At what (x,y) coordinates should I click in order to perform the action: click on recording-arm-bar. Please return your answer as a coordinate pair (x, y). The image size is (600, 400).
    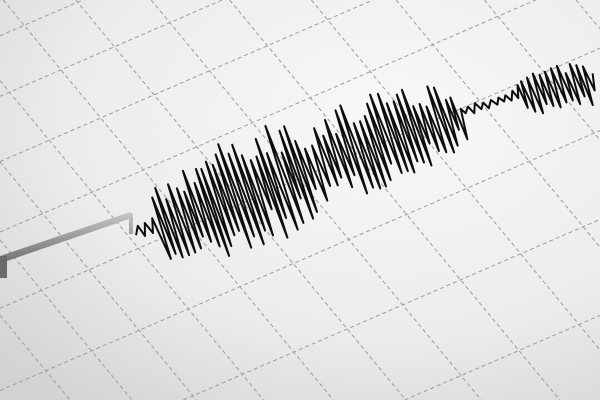
    Looking at the image, I should click on (66, 245).